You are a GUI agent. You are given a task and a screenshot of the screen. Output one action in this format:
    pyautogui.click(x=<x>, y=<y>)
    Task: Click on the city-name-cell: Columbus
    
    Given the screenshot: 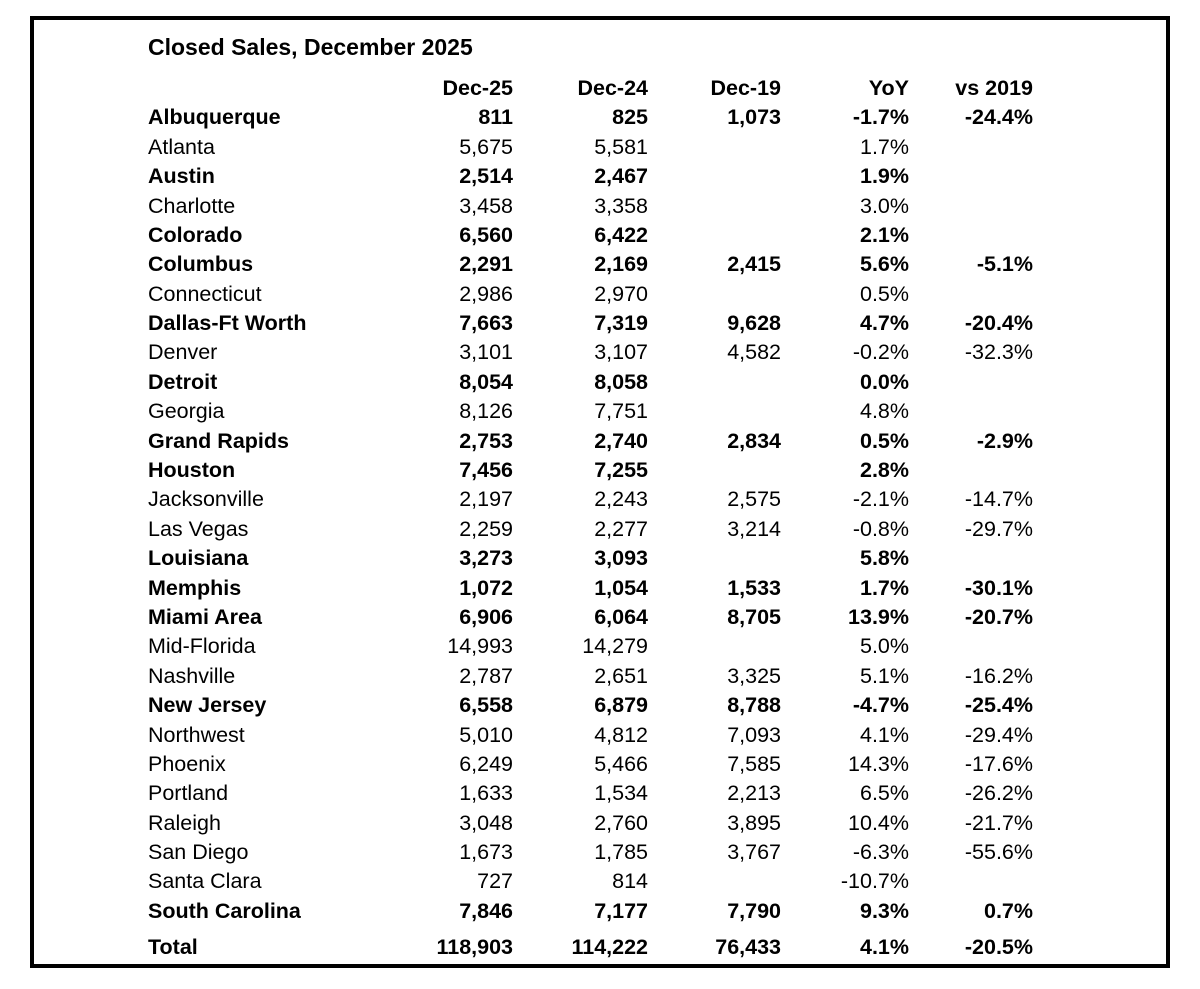 What is the action you would take?
    pyautogui.click(x=201, y=264)
    